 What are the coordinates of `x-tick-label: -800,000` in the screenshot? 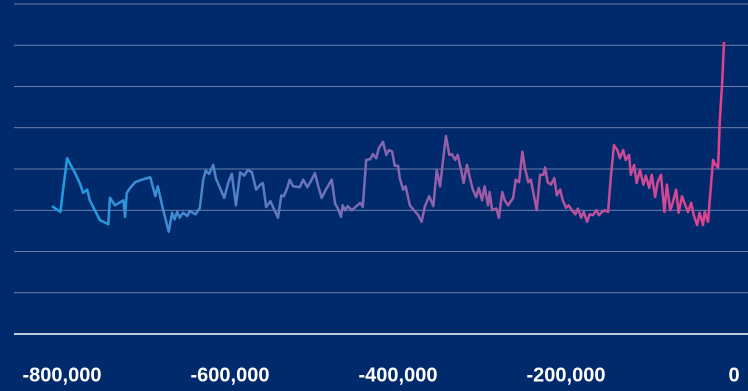 It's located at (62, 375).